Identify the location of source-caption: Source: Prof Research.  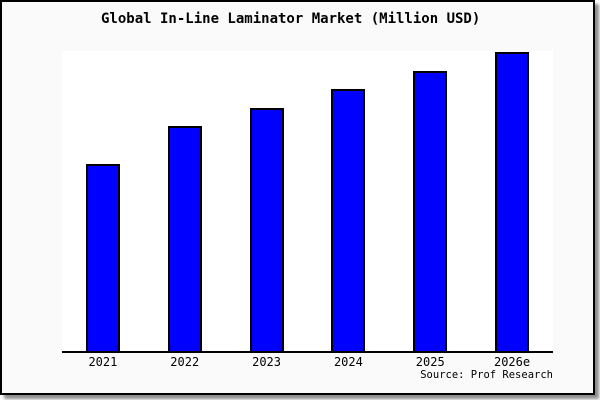
(486, 375).